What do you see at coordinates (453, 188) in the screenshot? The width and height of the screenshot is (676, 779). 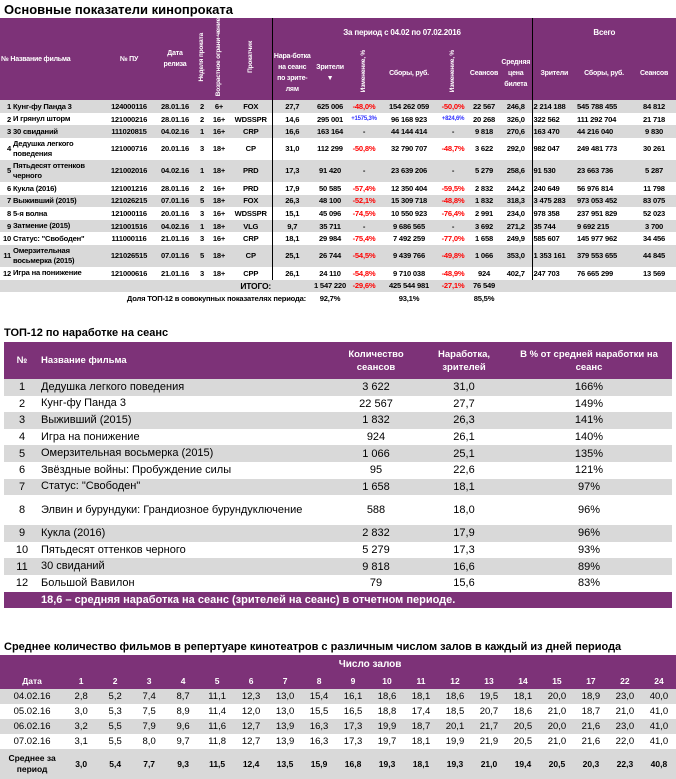 I see `cell: -59,5%` at bounding box center [453, 188].